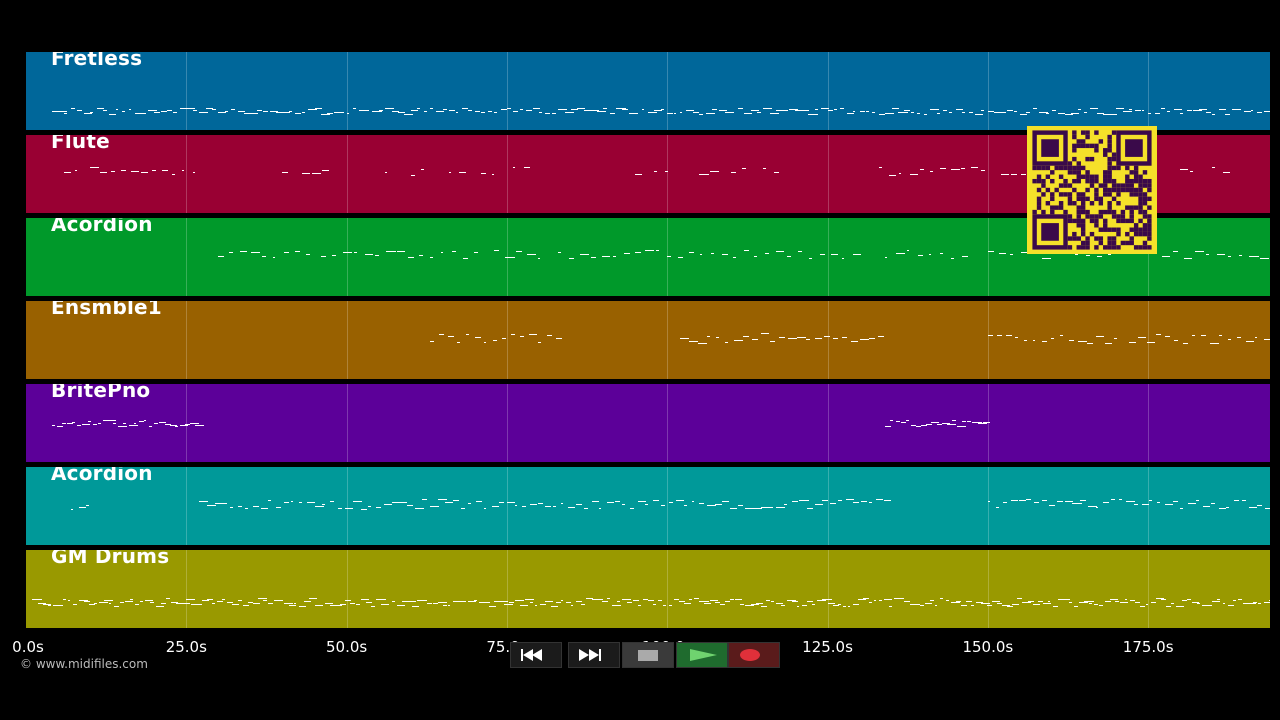 The image size is (1280, 720). What do you see at coordinates (536, 655) in the screenshot?
I see `rewind-button` at bounding box center [536, 655].